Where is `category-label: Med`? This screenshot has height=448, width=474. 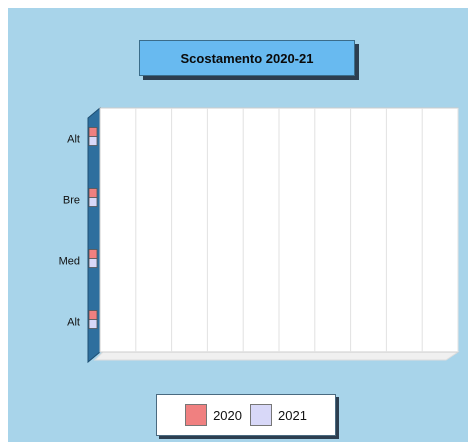
category-label: Med is located at coordinates (69, 262).